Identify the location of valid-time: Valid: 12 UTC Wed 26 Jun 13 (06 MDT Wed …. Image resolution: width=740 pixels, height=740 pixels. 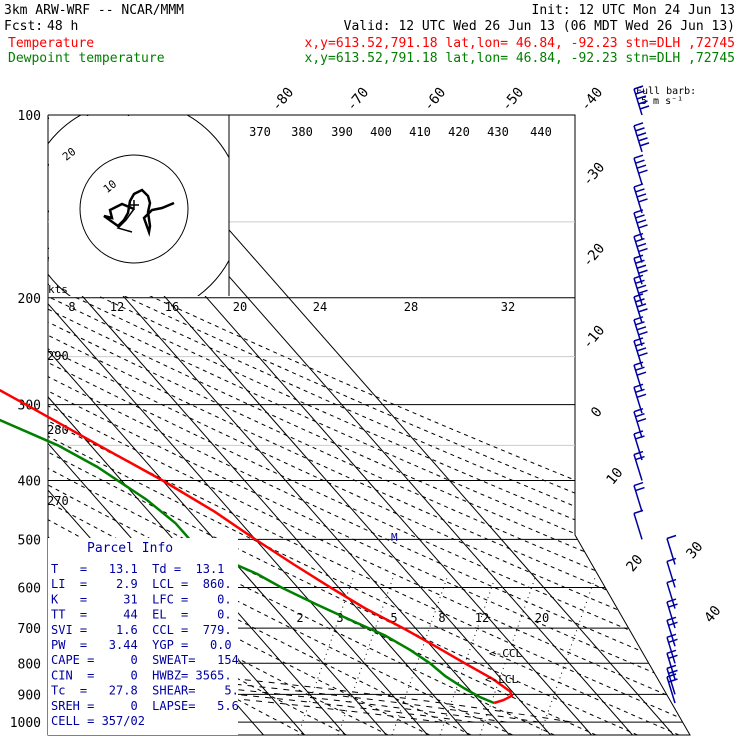
(539, 26).